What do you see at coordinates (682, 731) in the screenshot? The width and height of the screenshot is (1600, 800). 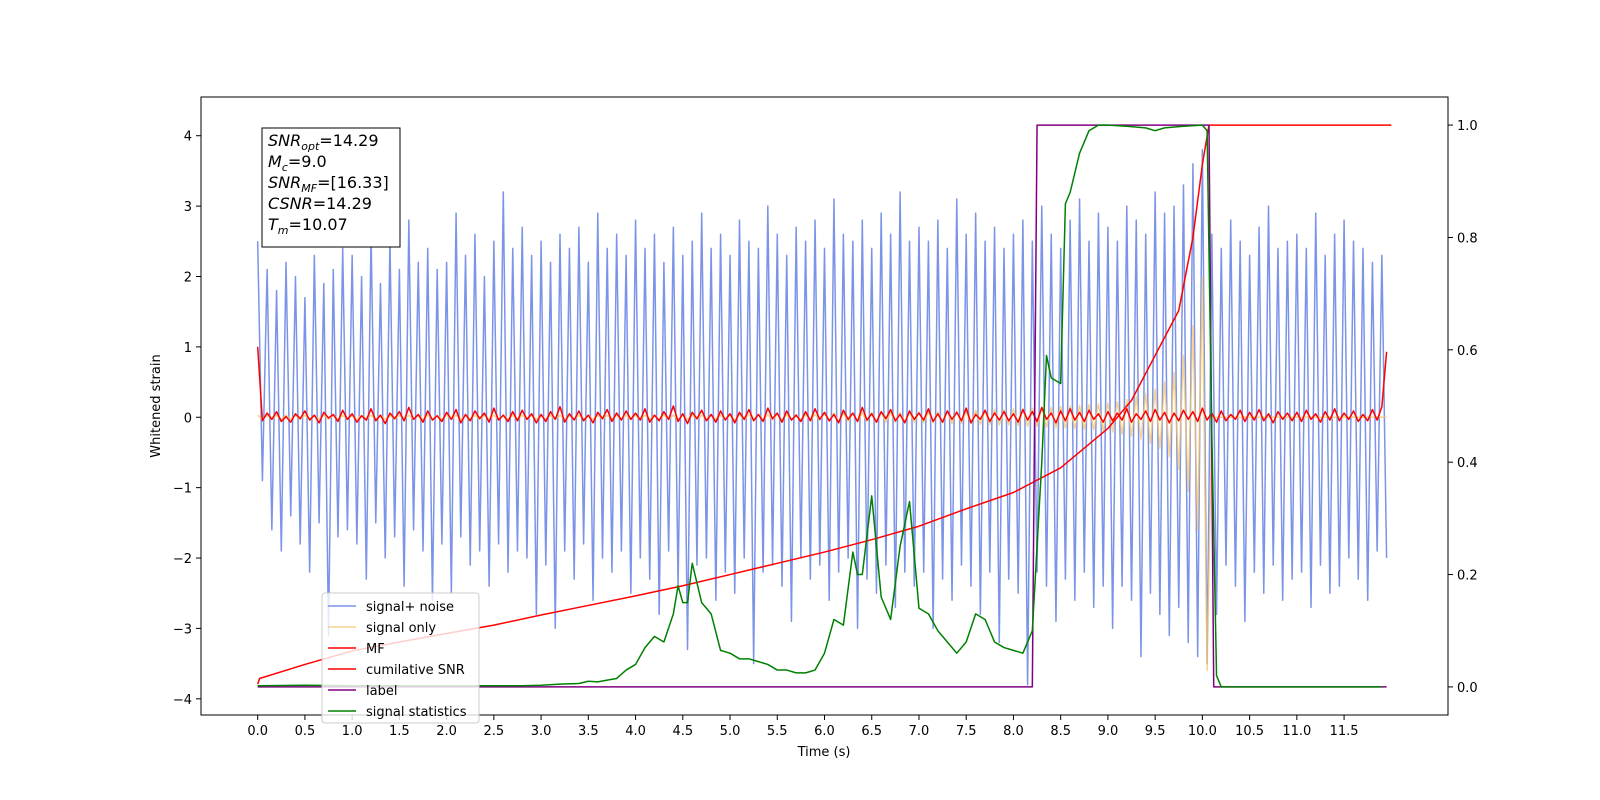 I see `x-tick-label: 4.5` at bounding box center [682, 731].